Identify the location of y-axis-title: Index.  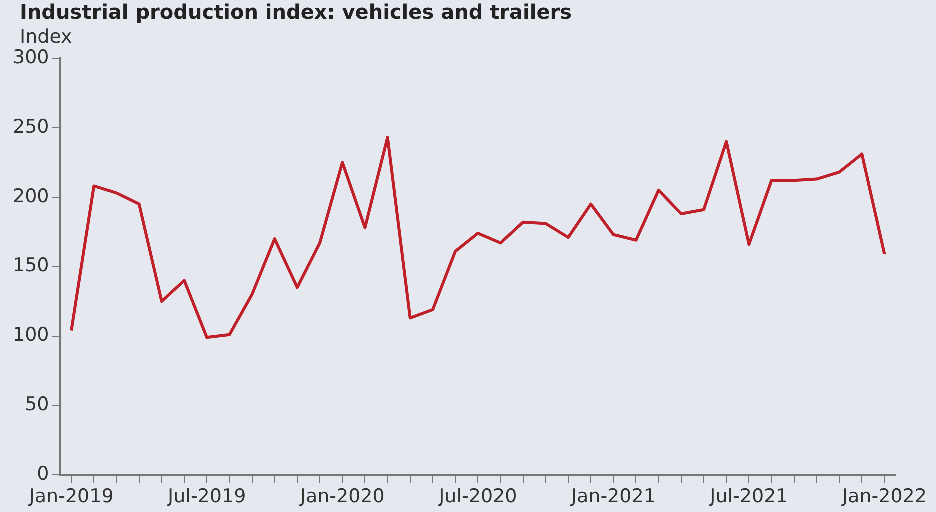
(46, 37).